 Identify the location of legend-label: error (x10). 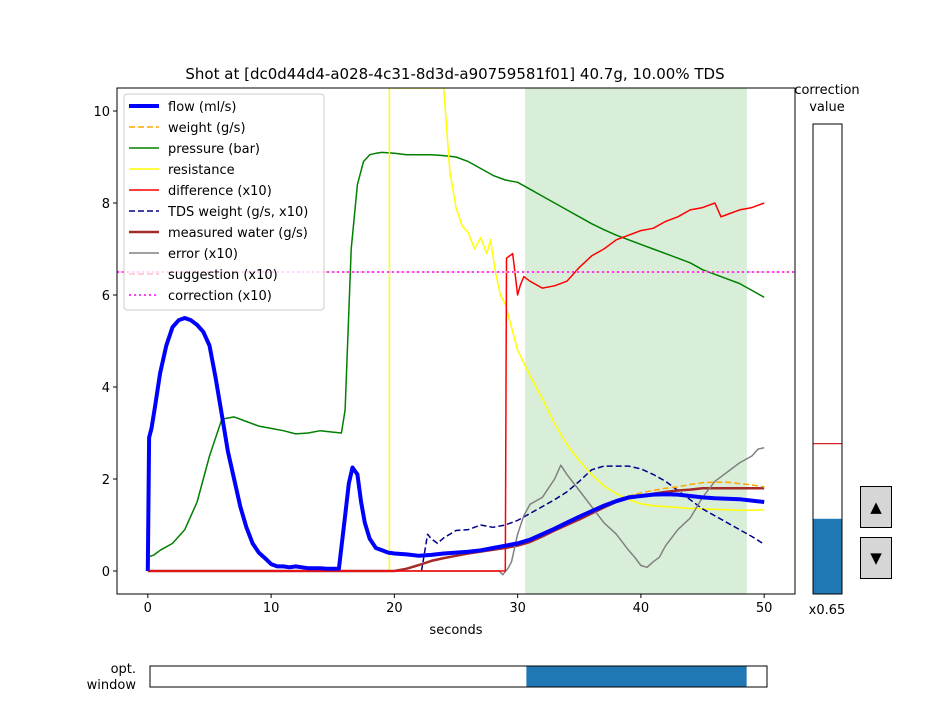
(203, 254).